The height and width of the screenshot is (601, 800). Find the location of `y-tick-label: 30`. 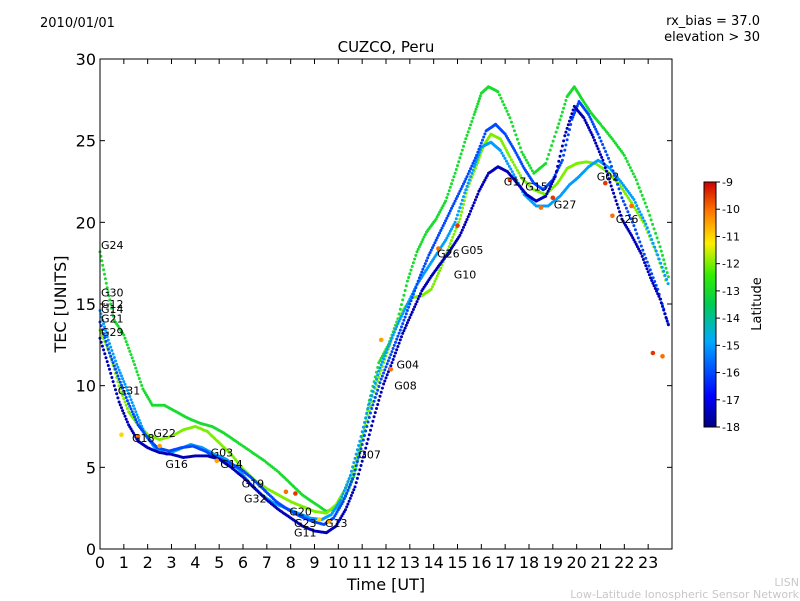

y-tick-label: 30 is located at coordinates (86, 59).